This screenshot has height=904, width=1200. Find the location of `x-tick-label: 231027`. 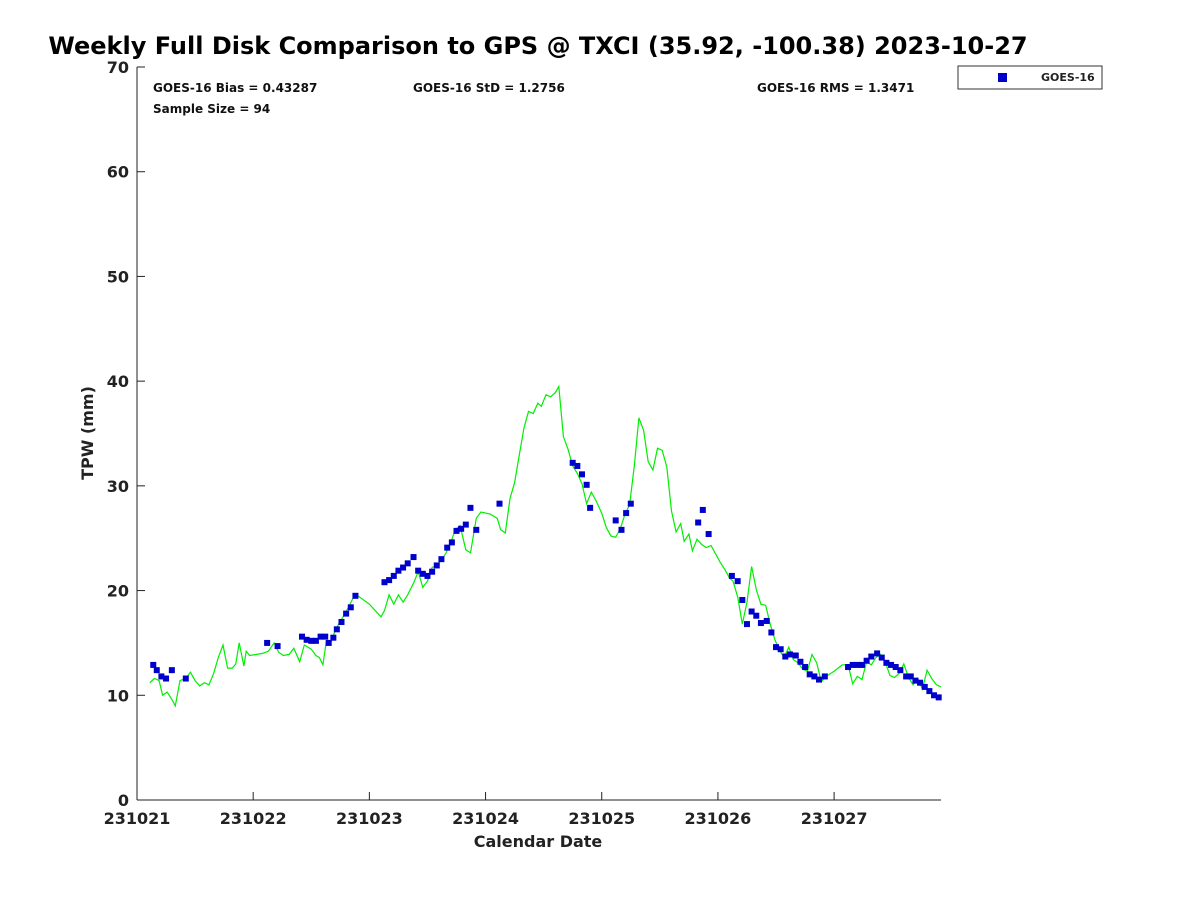

x-tick-label: 231027 is located at coordinates (834, 818).